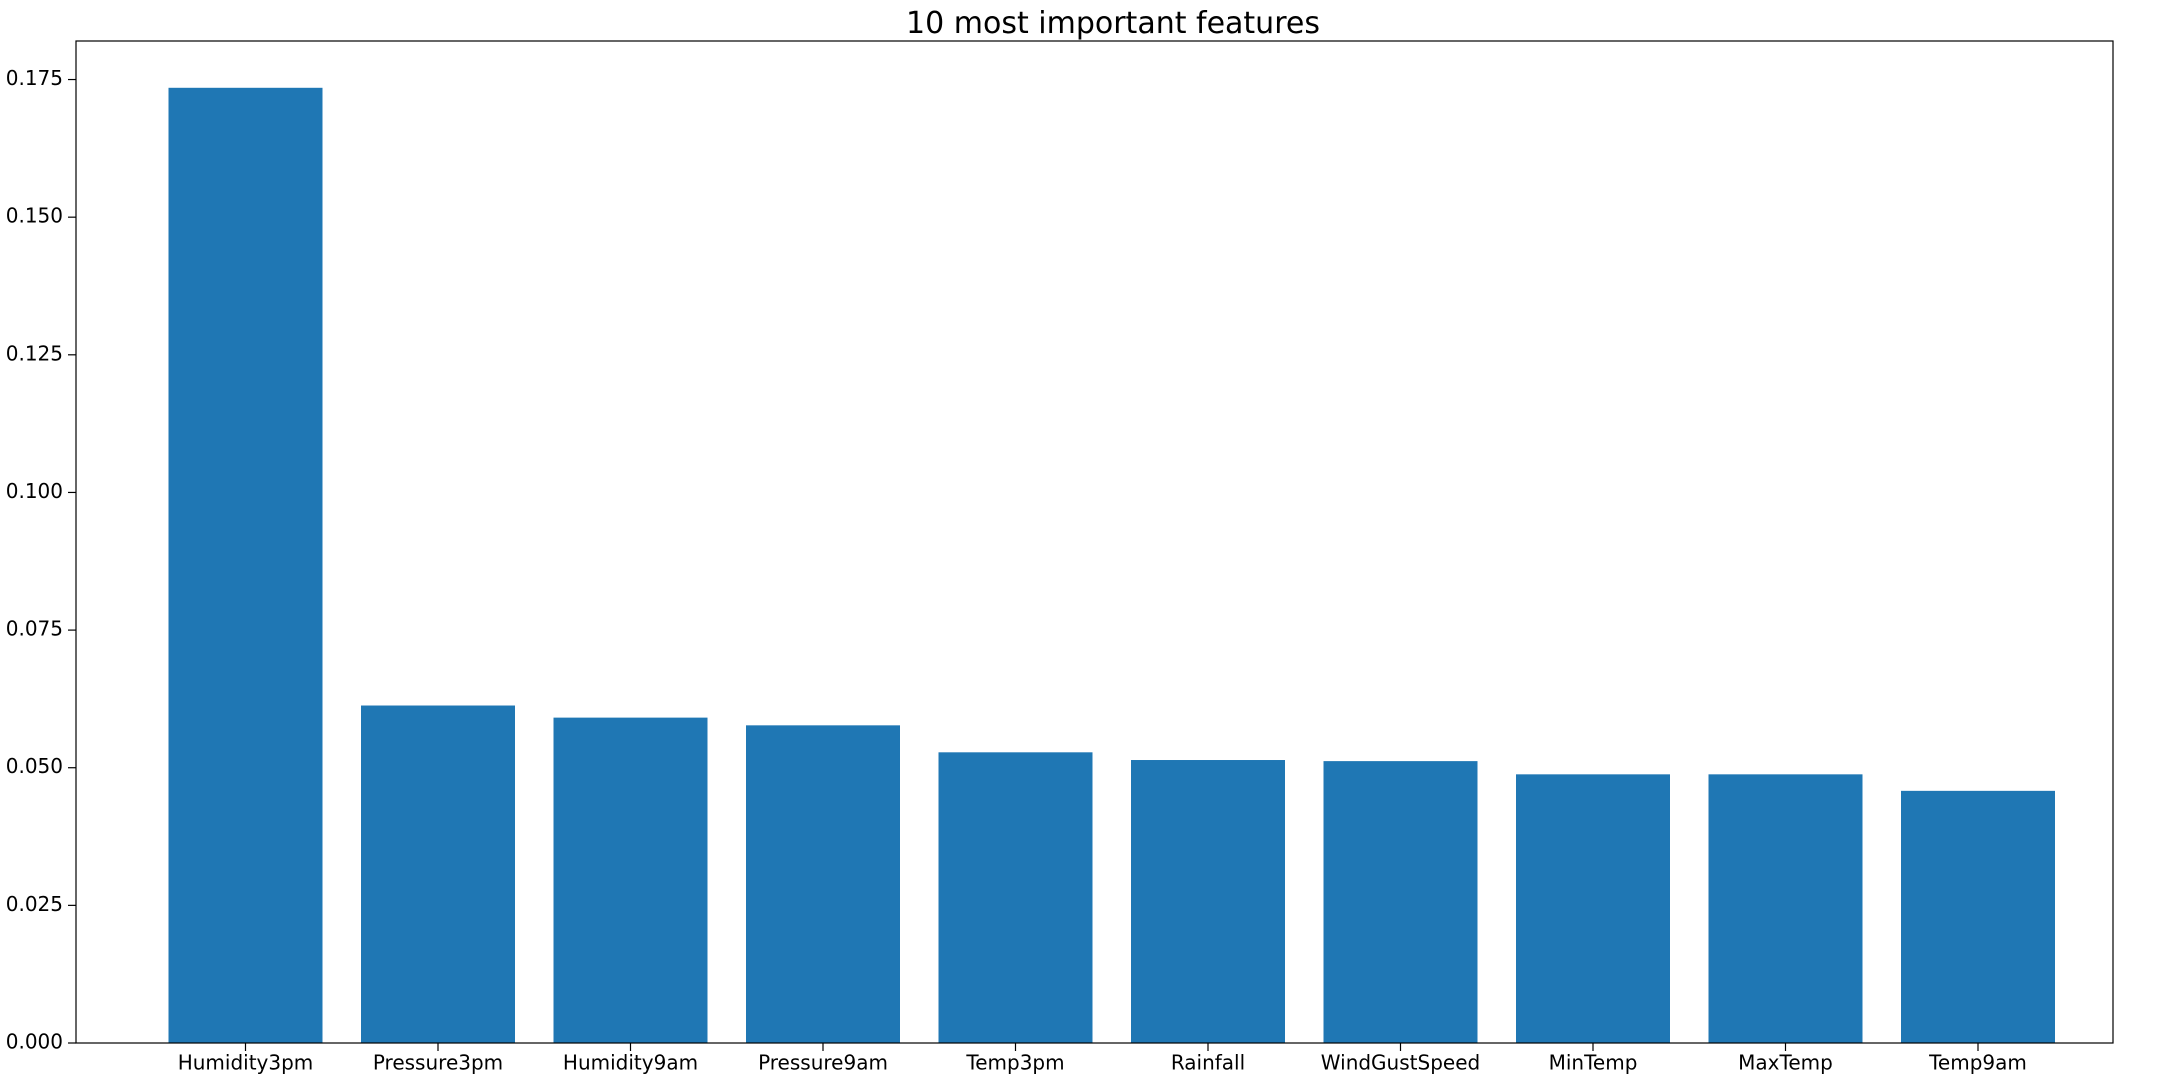 Image resolution: width=2160 pixels, height=1084 pixels. Describe the element at coordinates (34, 78) in the screenshot. I see `y-tick-label: 0.175` at that location.